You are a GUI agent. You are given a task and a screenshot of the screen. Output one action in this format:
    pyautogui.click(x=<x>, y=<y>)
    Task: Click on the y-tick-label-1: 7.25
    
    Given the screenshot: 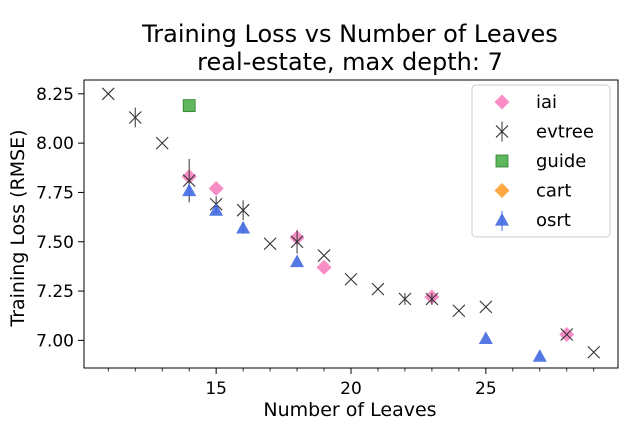 What is the action you would take?
    pyautogui.click(x=55, y=292)
    